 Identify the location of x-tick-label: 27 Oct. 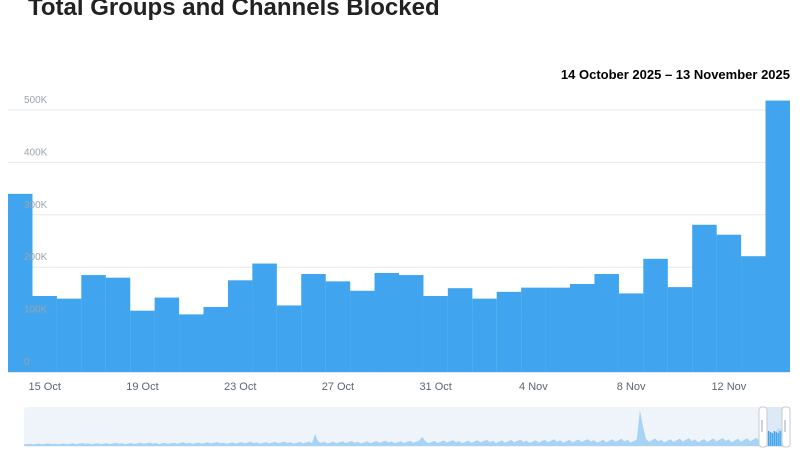
(338, 387).